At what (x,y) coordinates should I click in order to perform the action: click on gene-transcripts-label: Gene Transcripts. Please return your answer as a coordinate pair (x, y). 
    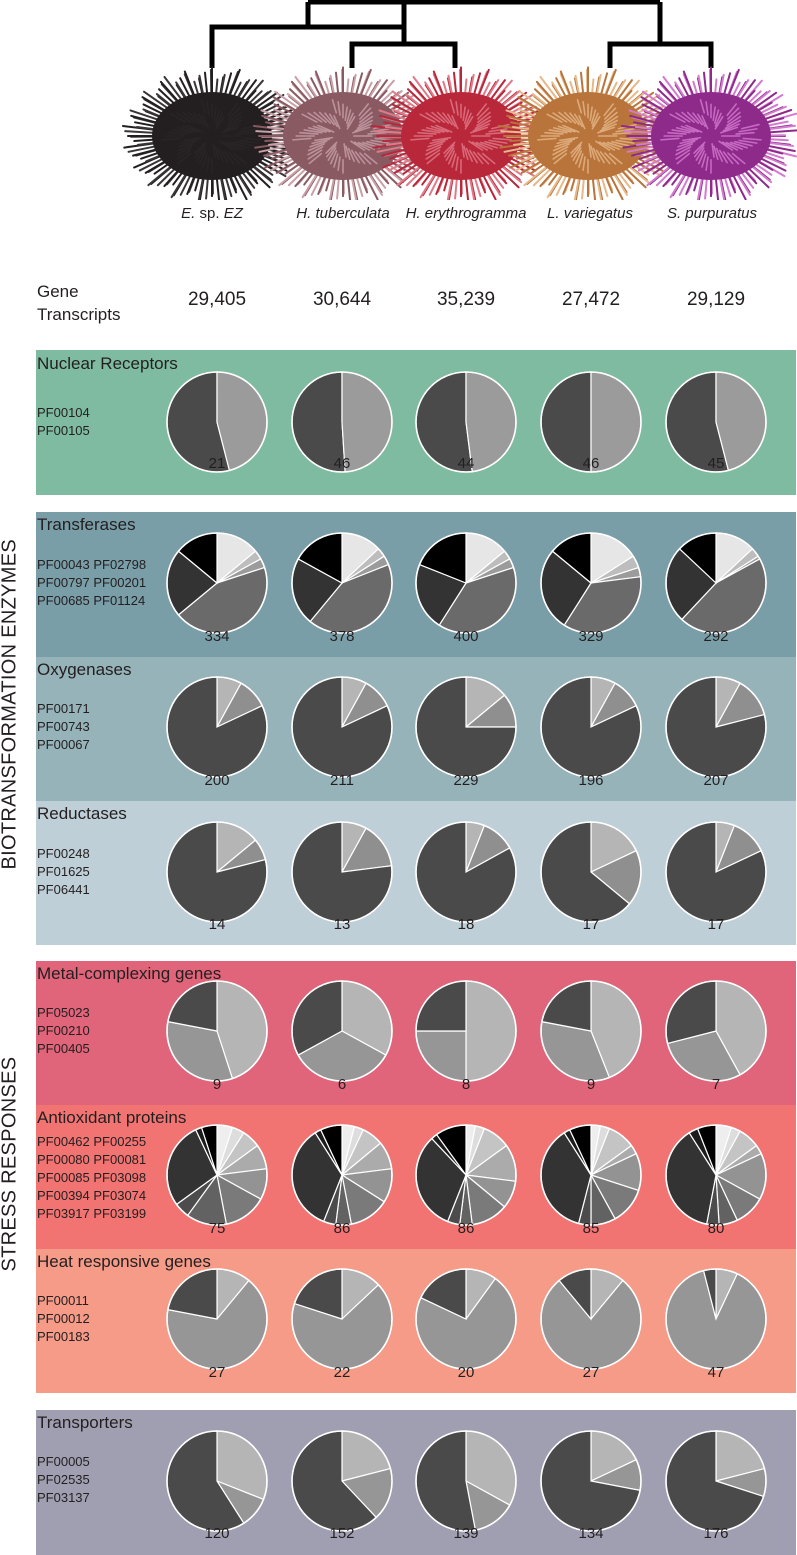
    Looking at the image, I should click on (79, 303).